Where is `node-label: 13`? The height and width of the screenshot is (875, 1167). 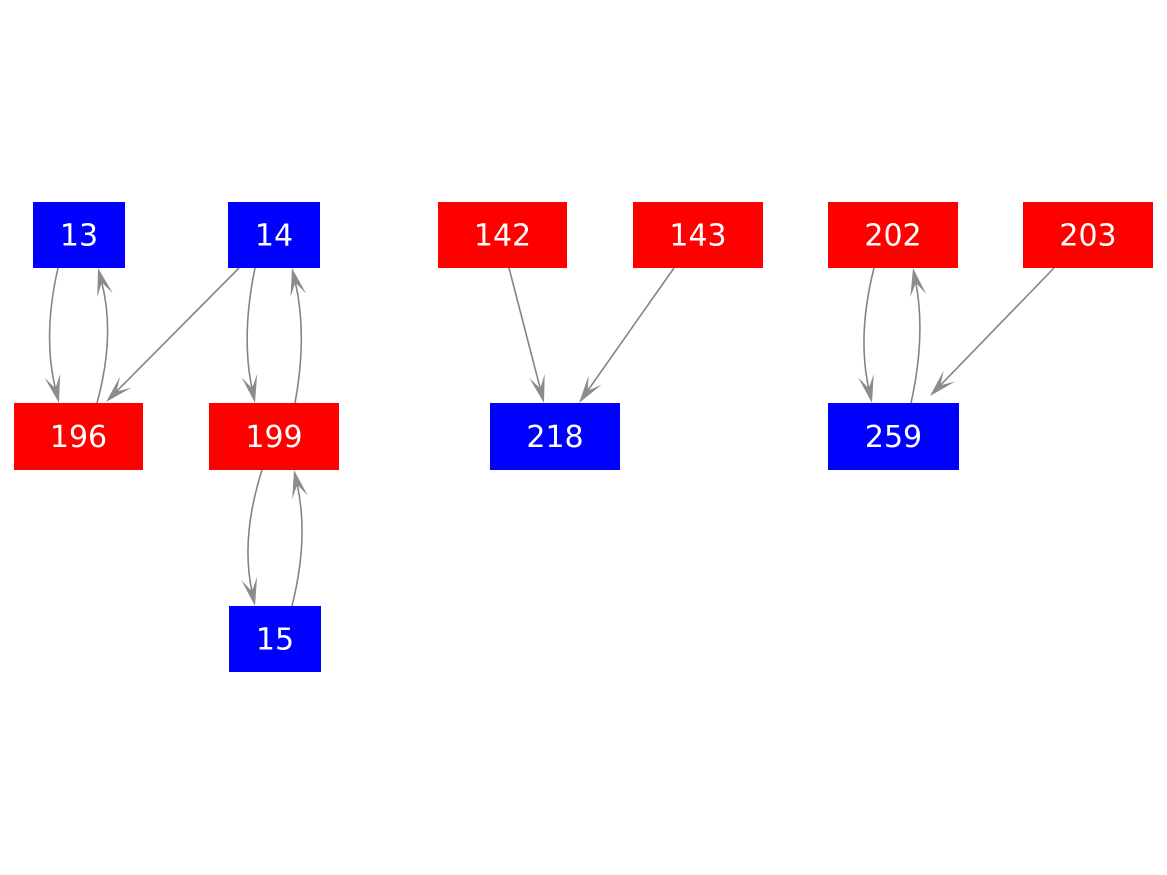 node-label: 13 is located at coordinates (79, 236).